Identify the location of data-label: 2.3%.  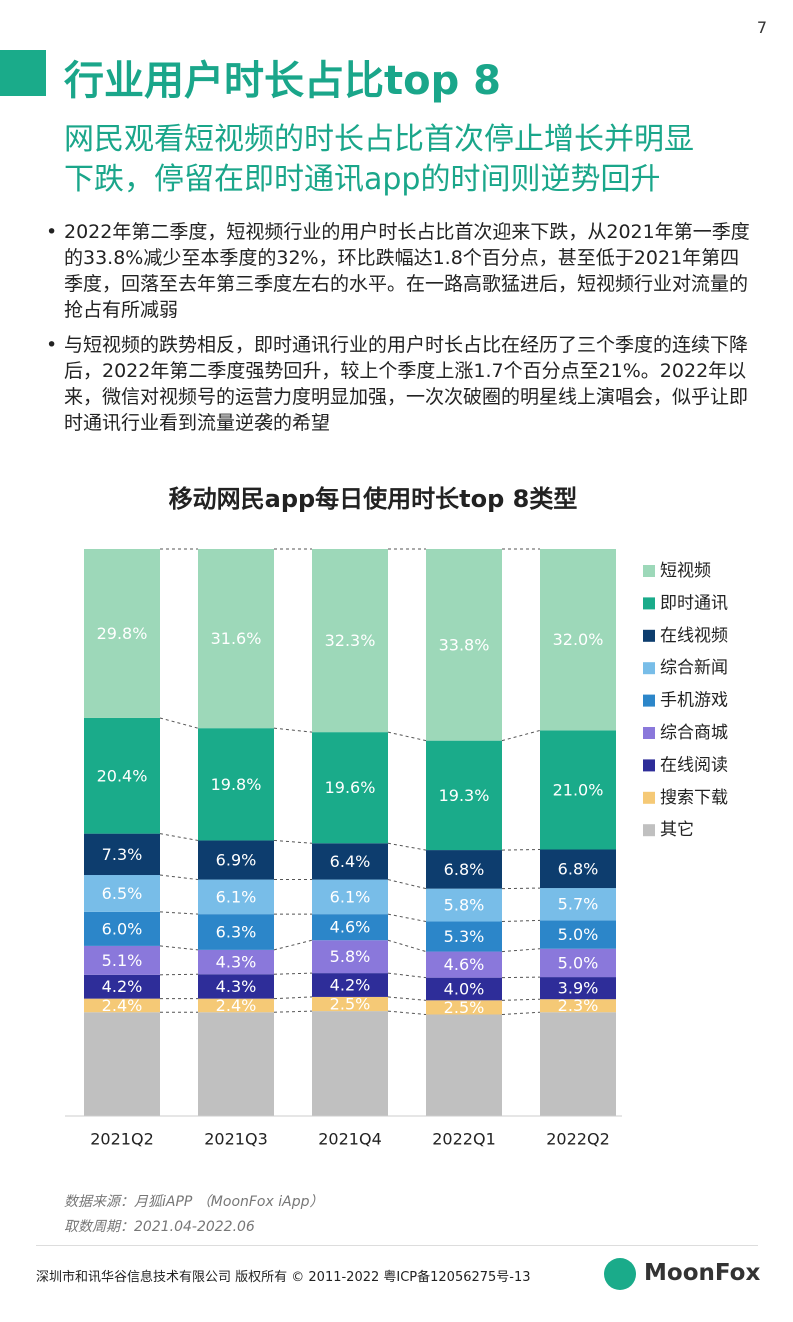
(578, 1005).